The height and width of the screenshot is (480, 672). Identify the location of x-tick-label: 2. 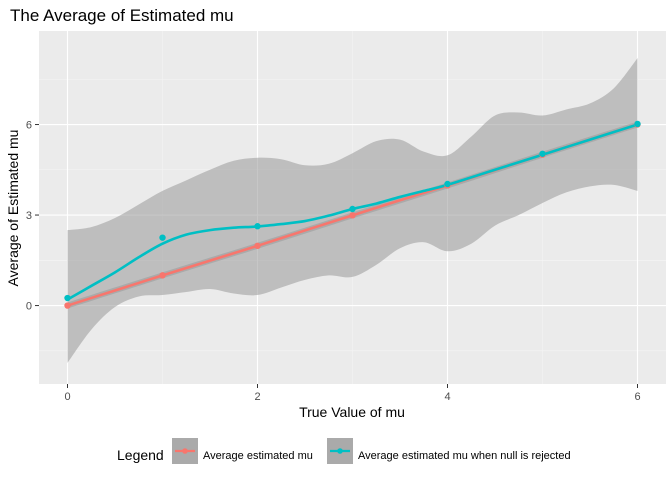
(257, 397).